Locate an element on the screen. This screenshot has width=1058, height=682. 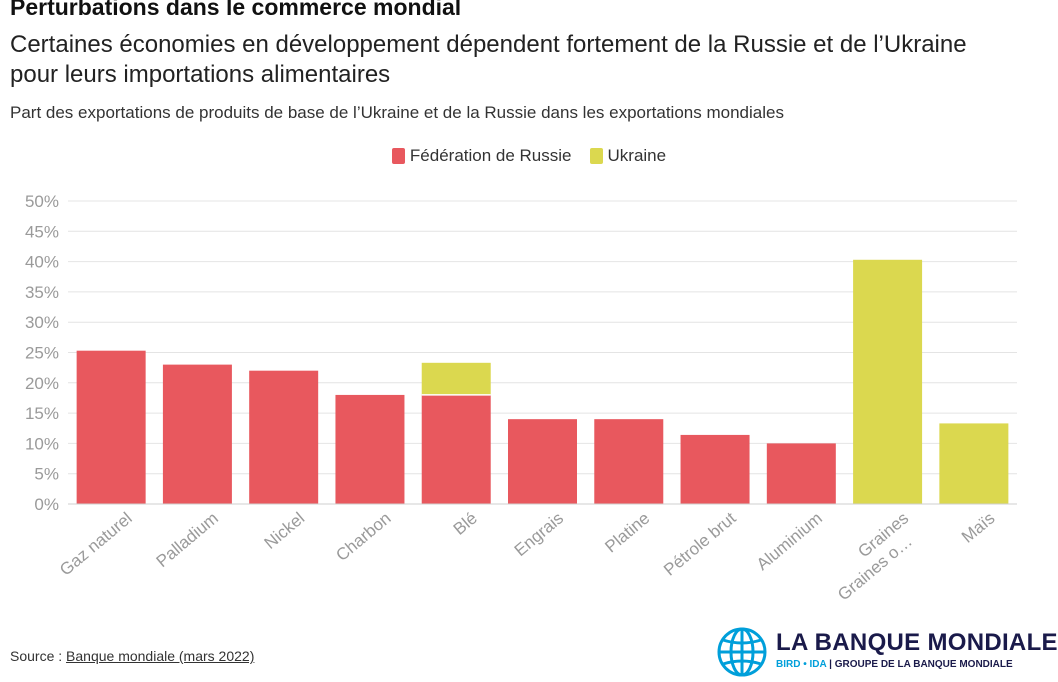
y-tick-label: 15% is located at coordinates (42, 413).